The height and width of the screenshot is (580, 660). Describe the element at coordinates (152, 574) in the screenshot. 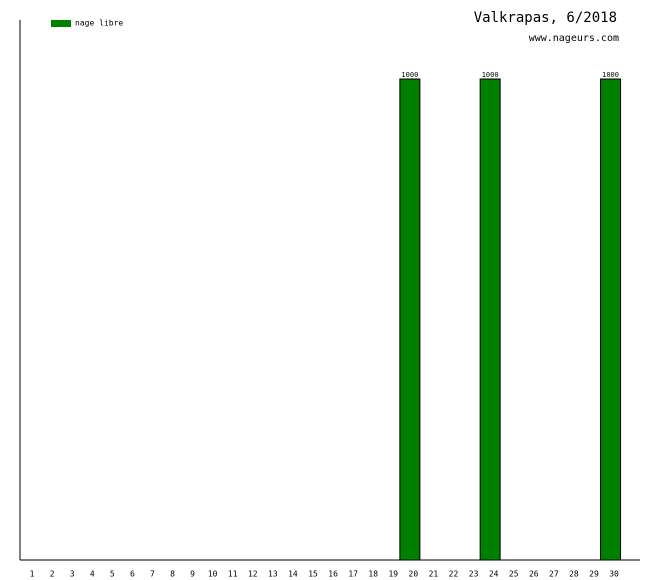

I see `x-tick-label: 7` at that location.